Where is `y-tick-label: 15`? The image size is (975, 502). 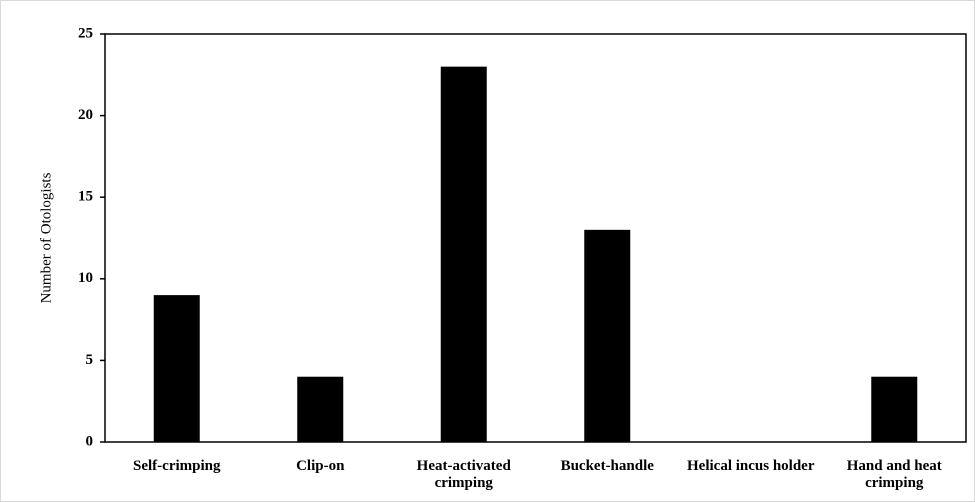 y-tick-label: 15 is located at coordinates (85, 197).